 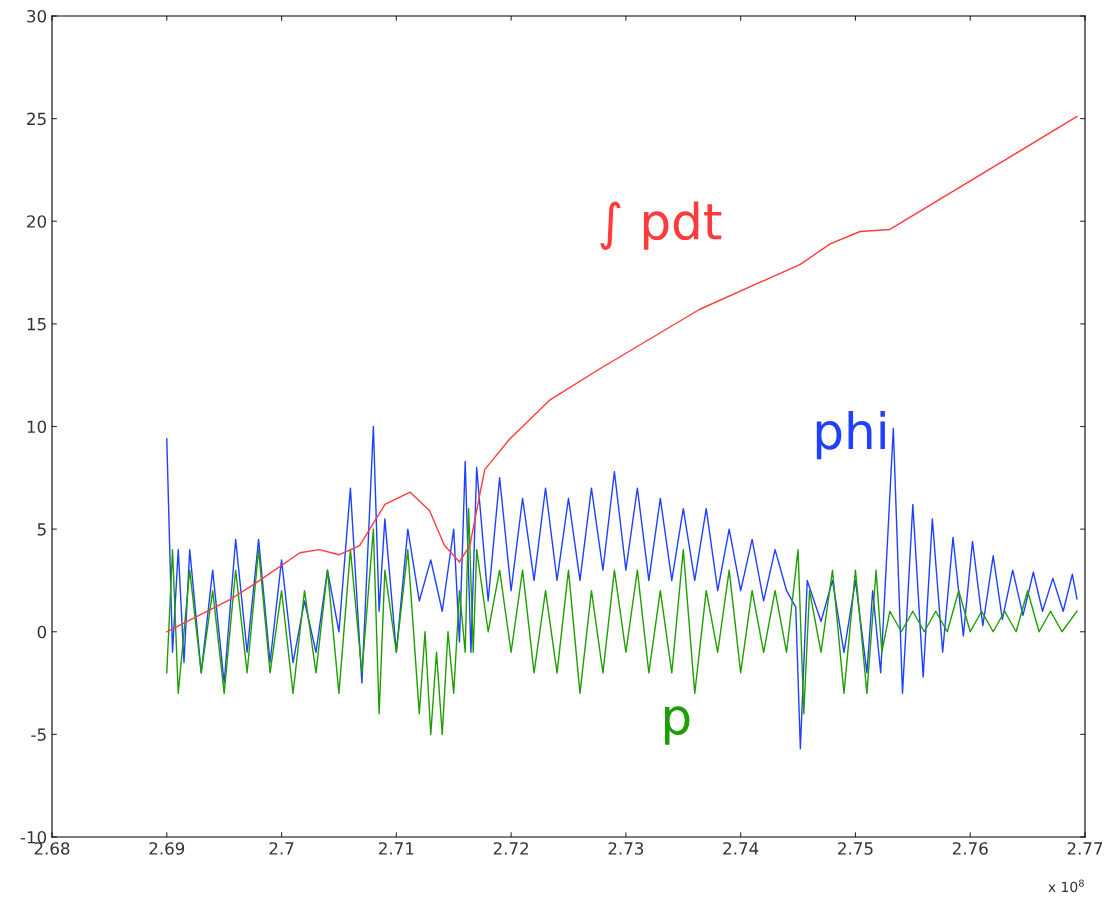 What do you see at coordinates (37, 16) in the screenshot?
I see `y-tick-label: 30` at bounding box center [37, 16].